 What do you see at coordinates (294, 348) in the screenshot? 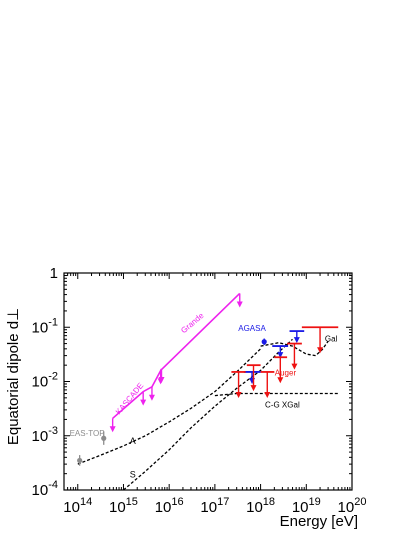
I see `series-gal-curve` at bounding box center [294, 348].